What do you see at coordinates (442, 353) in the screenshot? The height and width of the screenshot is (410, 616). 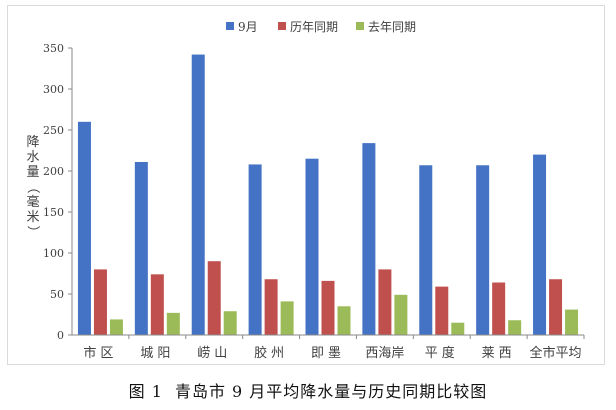 I see `x-tick-label: 平度` at bounding box center [442, 353].